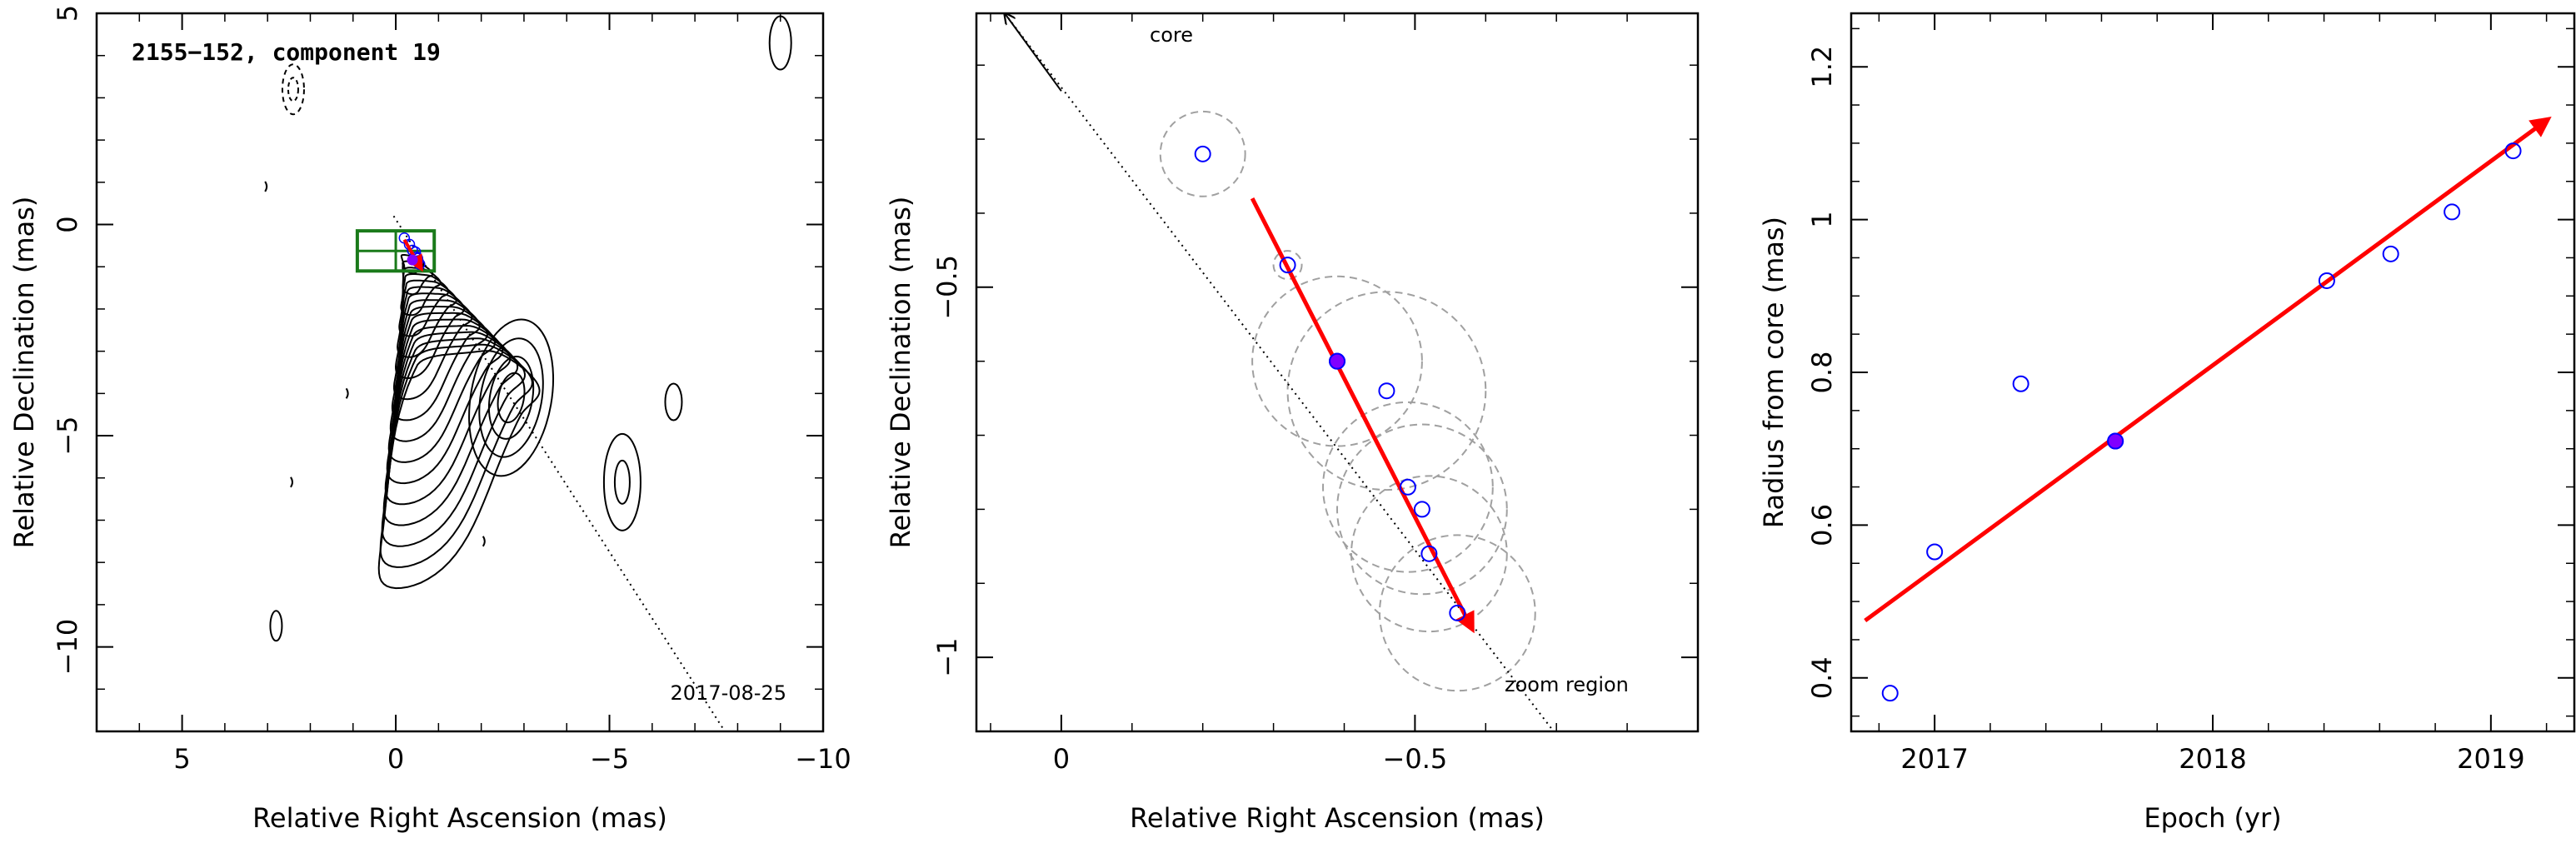 The image size is (2576, 843). What do you see at coordinates (2212, 818) in the screenshot?
I see `panel3-x-axis-label: Epoch (yr)` at bounding box center [2212, 818].